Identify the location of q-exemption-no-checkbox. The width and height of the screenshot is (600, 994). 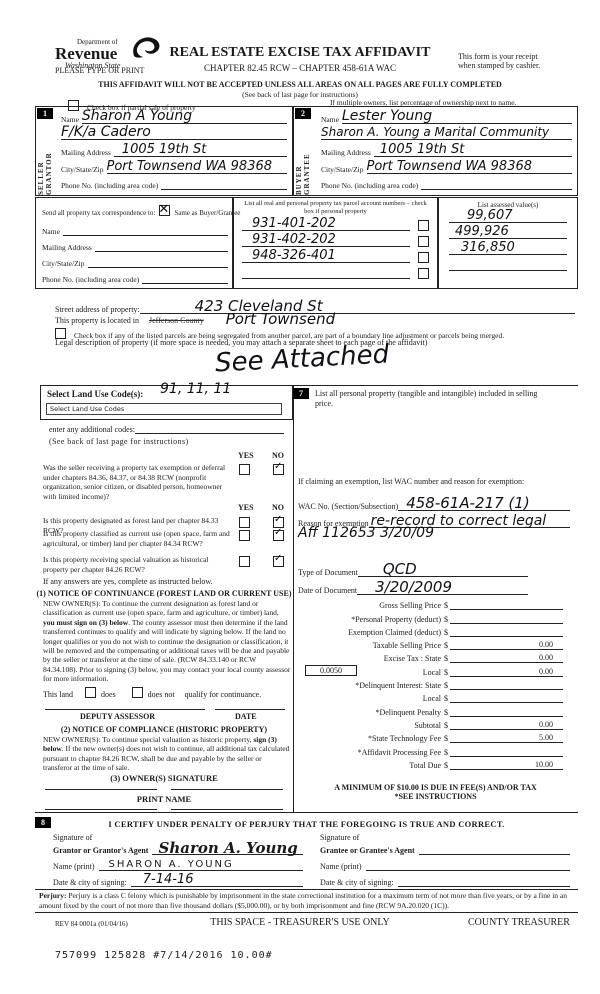
(278, 468).